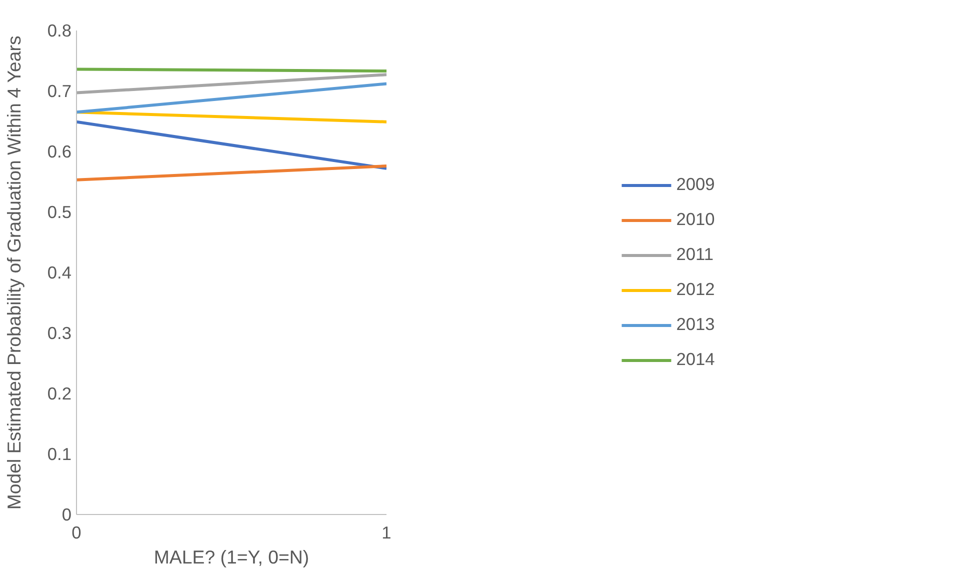 The height and width of the screenshot is (577, 957). I want to click on legend-label: 2011, so click(695, 254).